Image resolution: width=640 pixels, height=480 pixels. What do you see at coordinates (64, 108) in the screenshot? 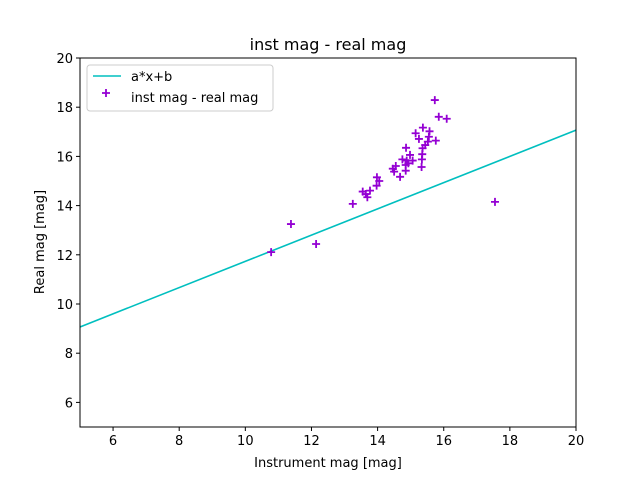
I see `y-tick-label: 18` at bounding box center [64, 108].